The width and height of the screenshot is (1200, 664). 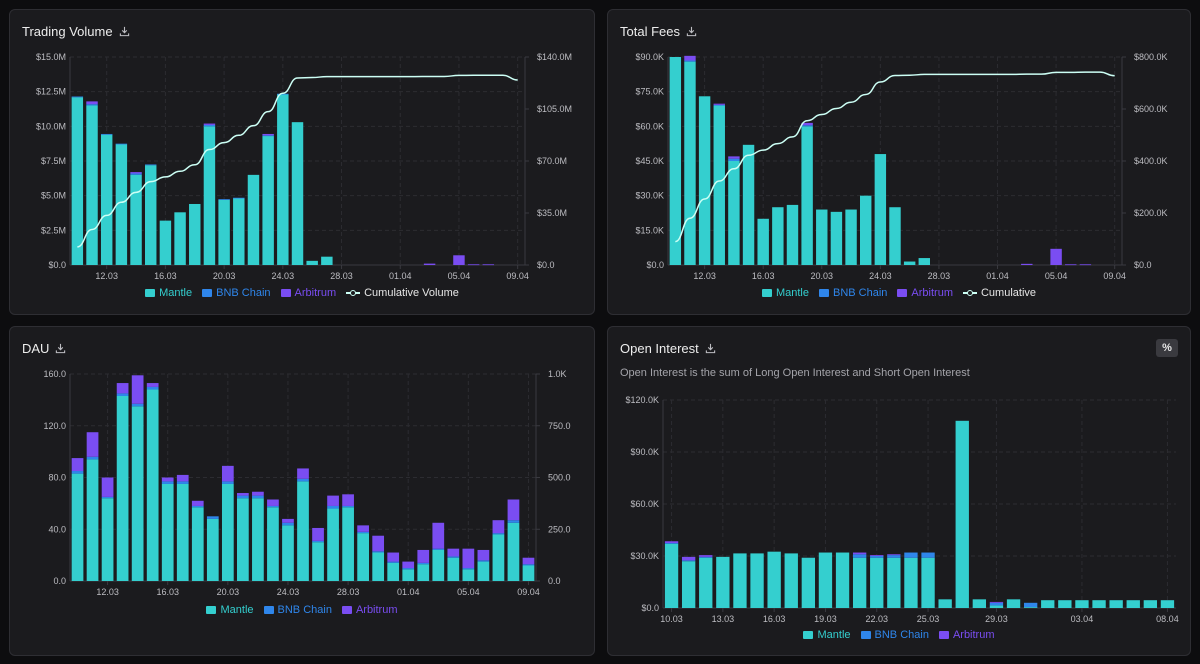 What do you see at coordinates (901, 635) in the screenshot?
I see `legend-label: BNB Chain` at bounding box center [901, 635].